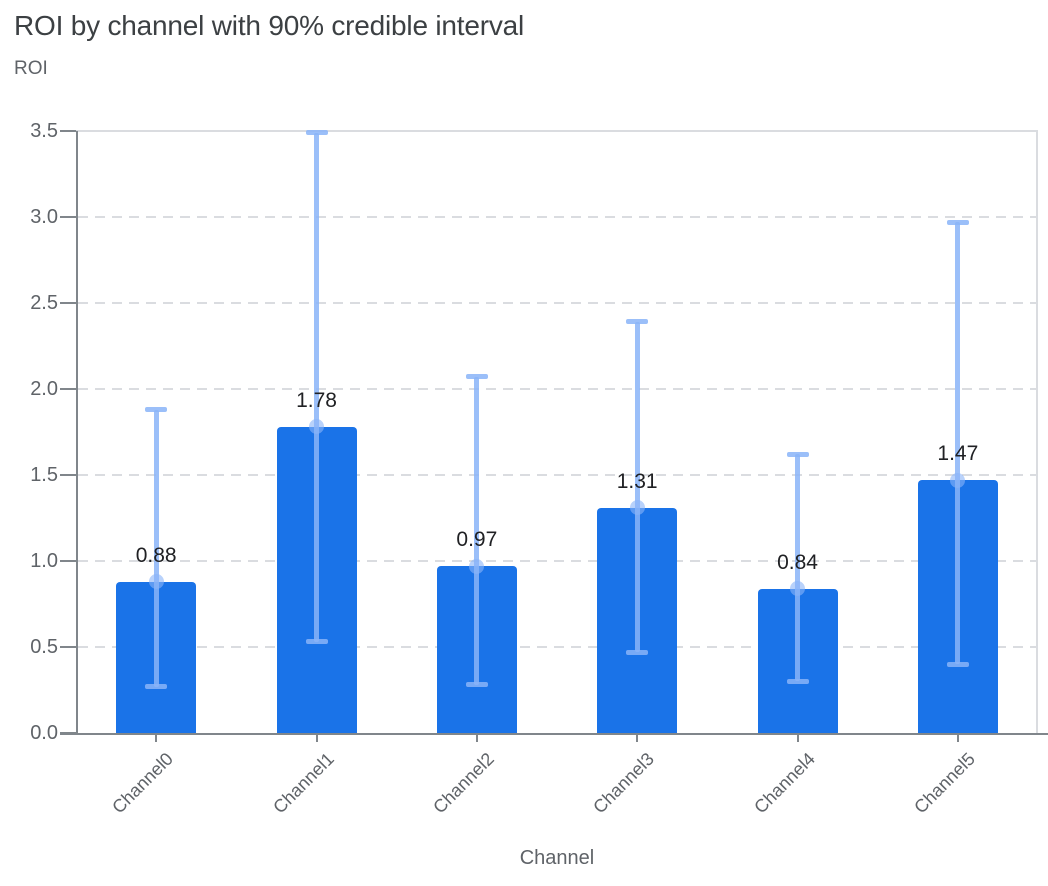  I want to click on gridline-3.0, so click(557, 217).